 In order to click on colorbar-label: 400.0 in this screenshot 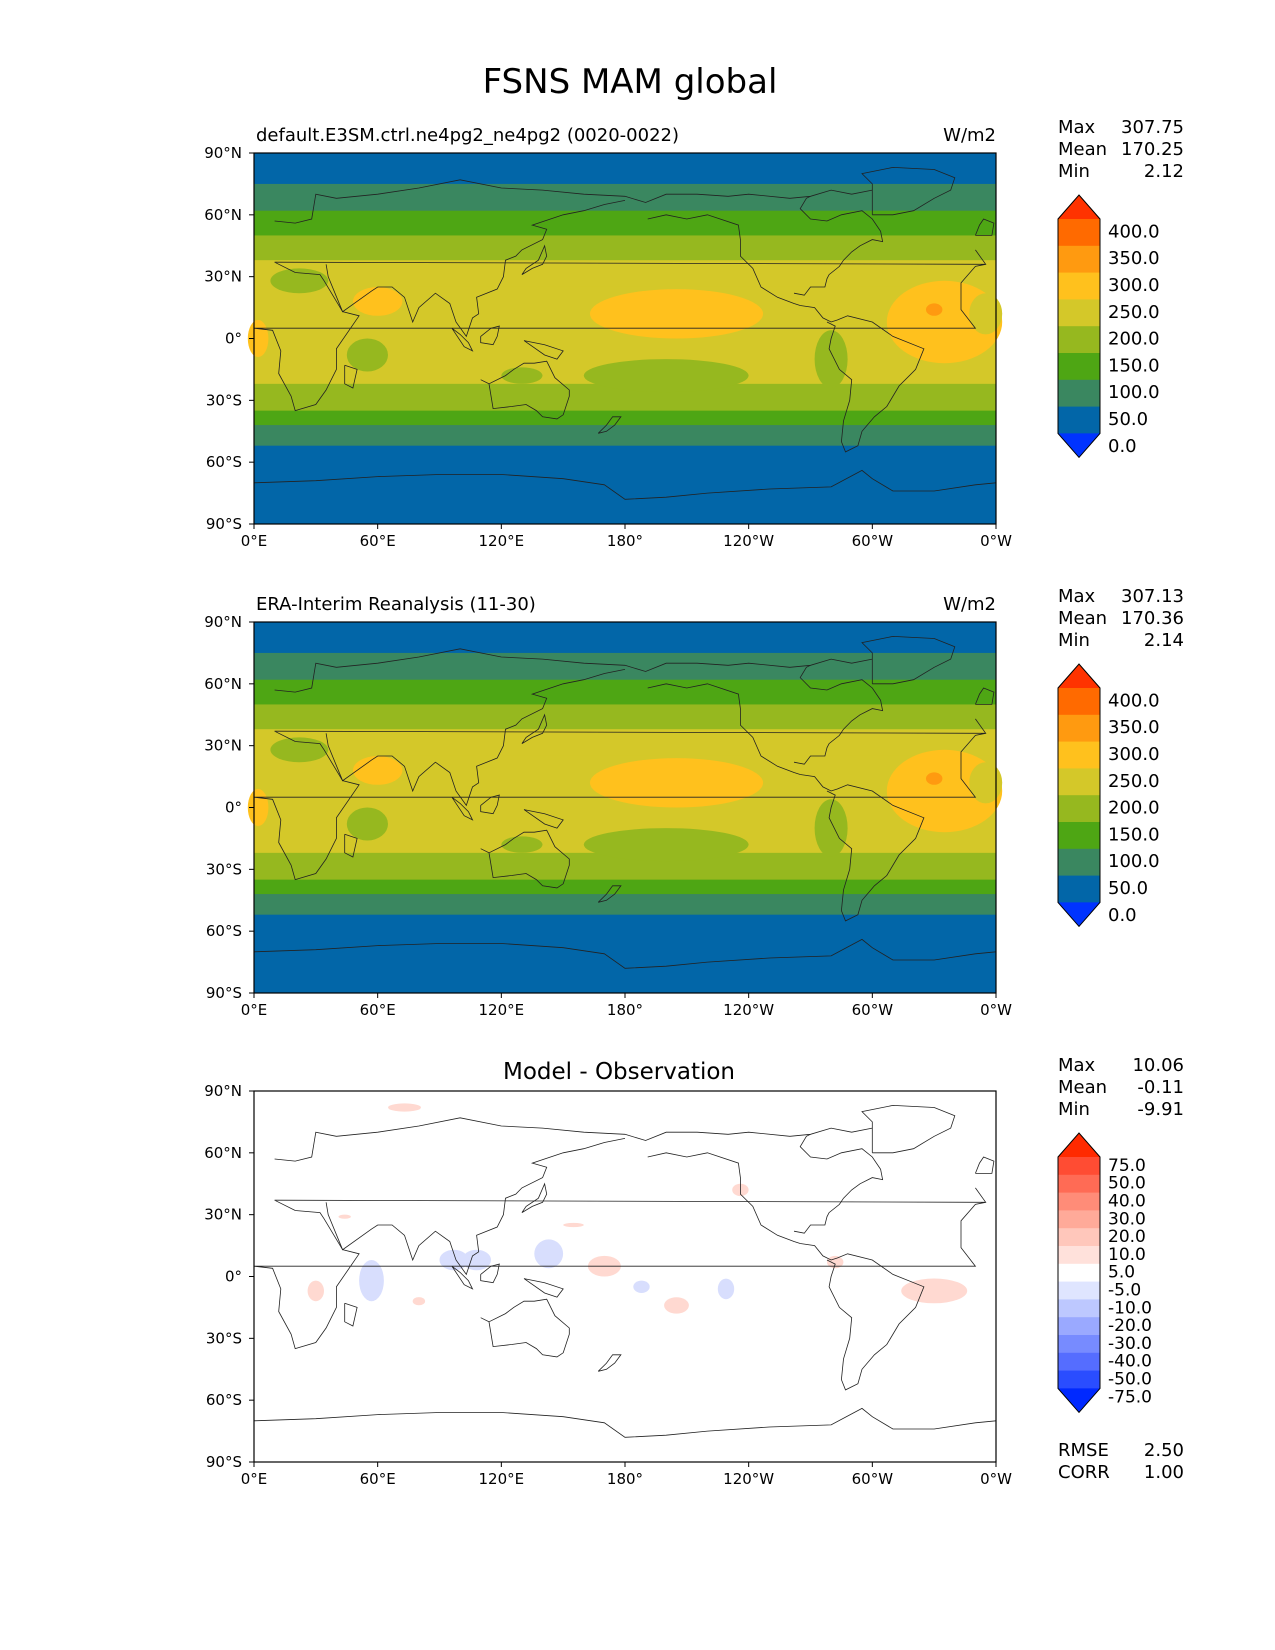, I will do `click(1134, 231)`.